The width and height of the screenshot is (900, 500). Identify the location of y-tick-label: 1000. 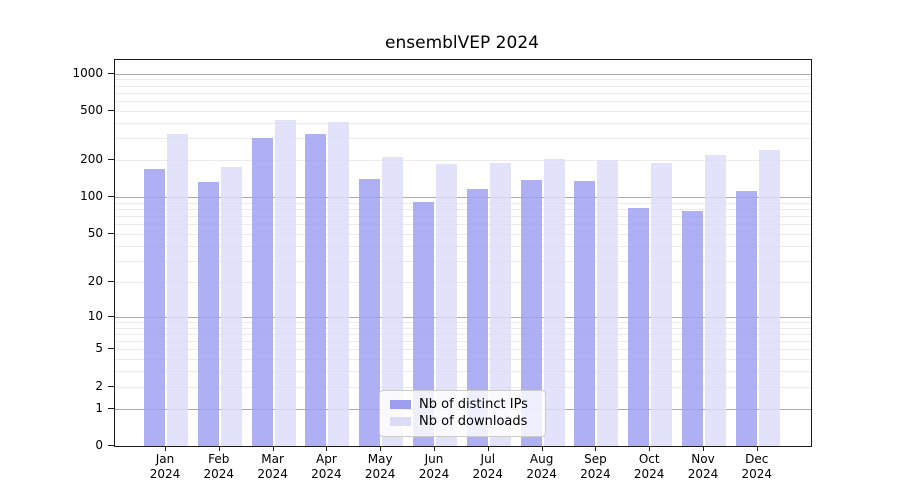
(87, 72).